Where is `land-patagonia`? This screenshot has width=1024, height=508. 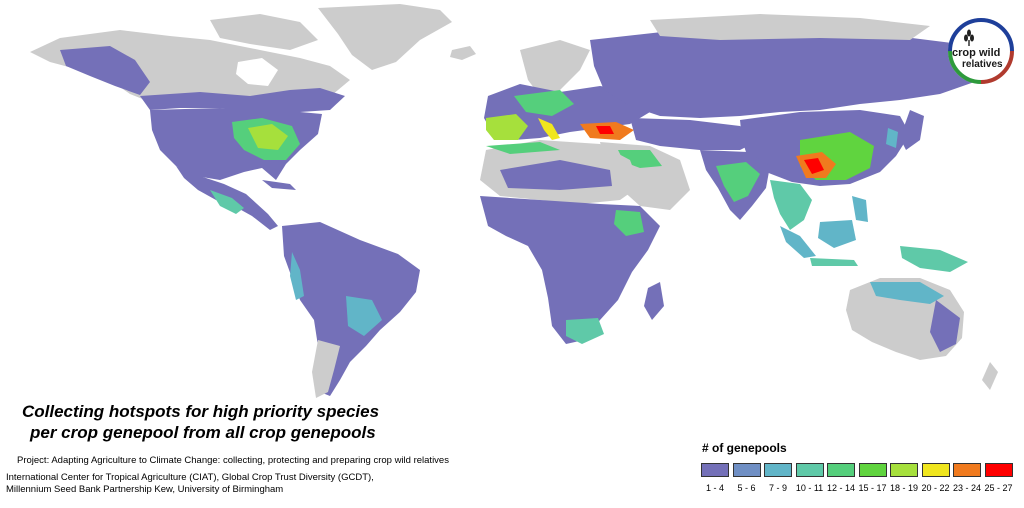
land-patagonia is located at coordinates (326, 369).